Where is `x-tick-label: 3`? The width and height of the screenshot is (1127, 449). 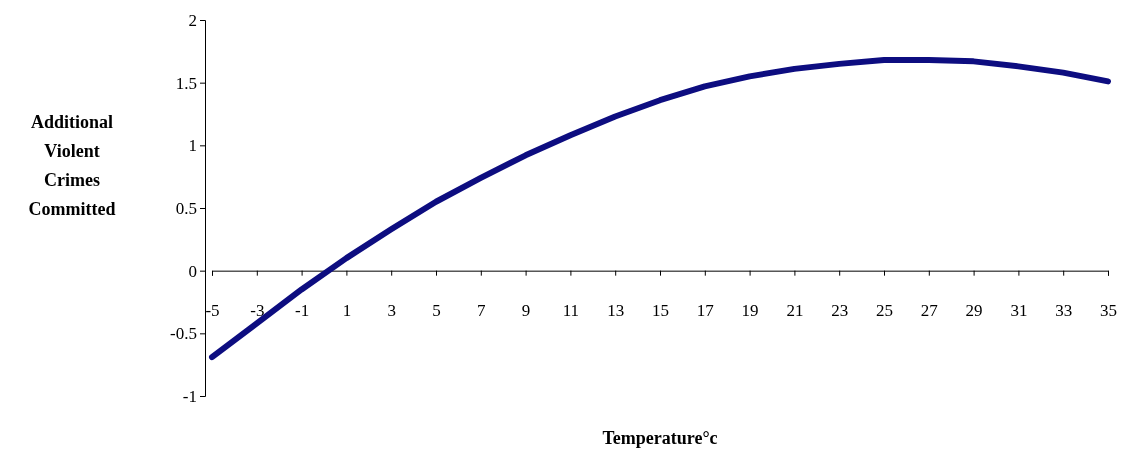
x-tick-label: 3 is located at coordinates (391, 311).